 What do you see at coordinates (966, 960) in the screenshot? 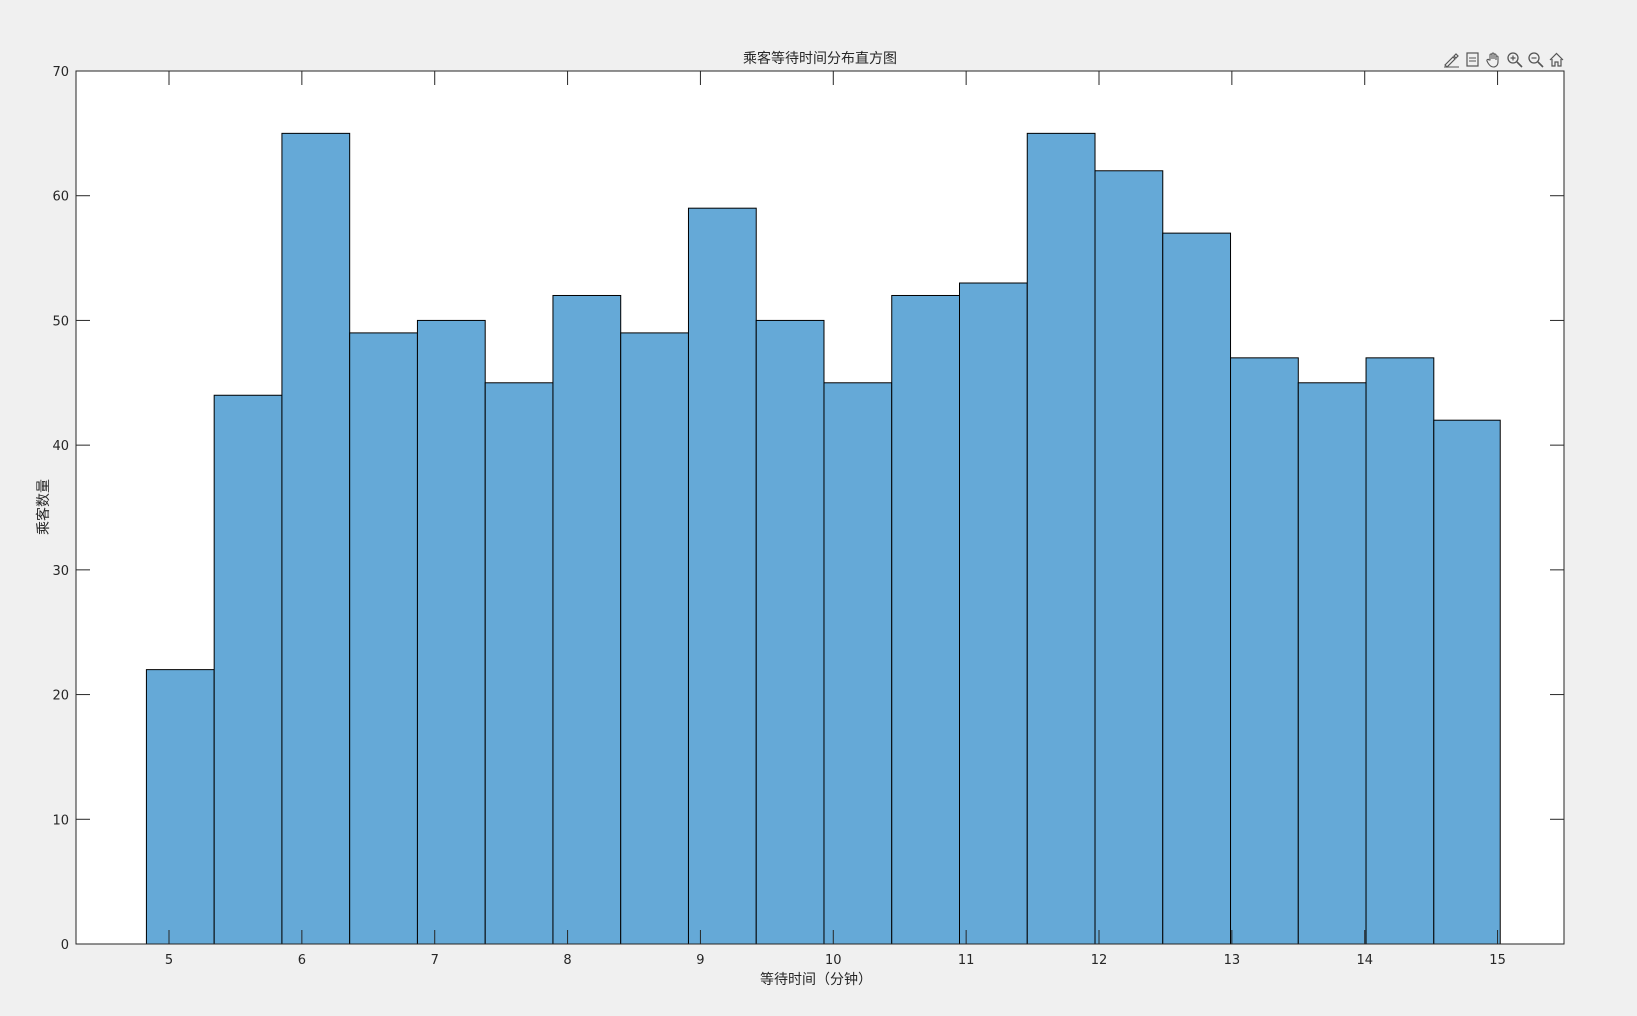
I see `x-tick-label: 11` at bounding box center [966, 960].